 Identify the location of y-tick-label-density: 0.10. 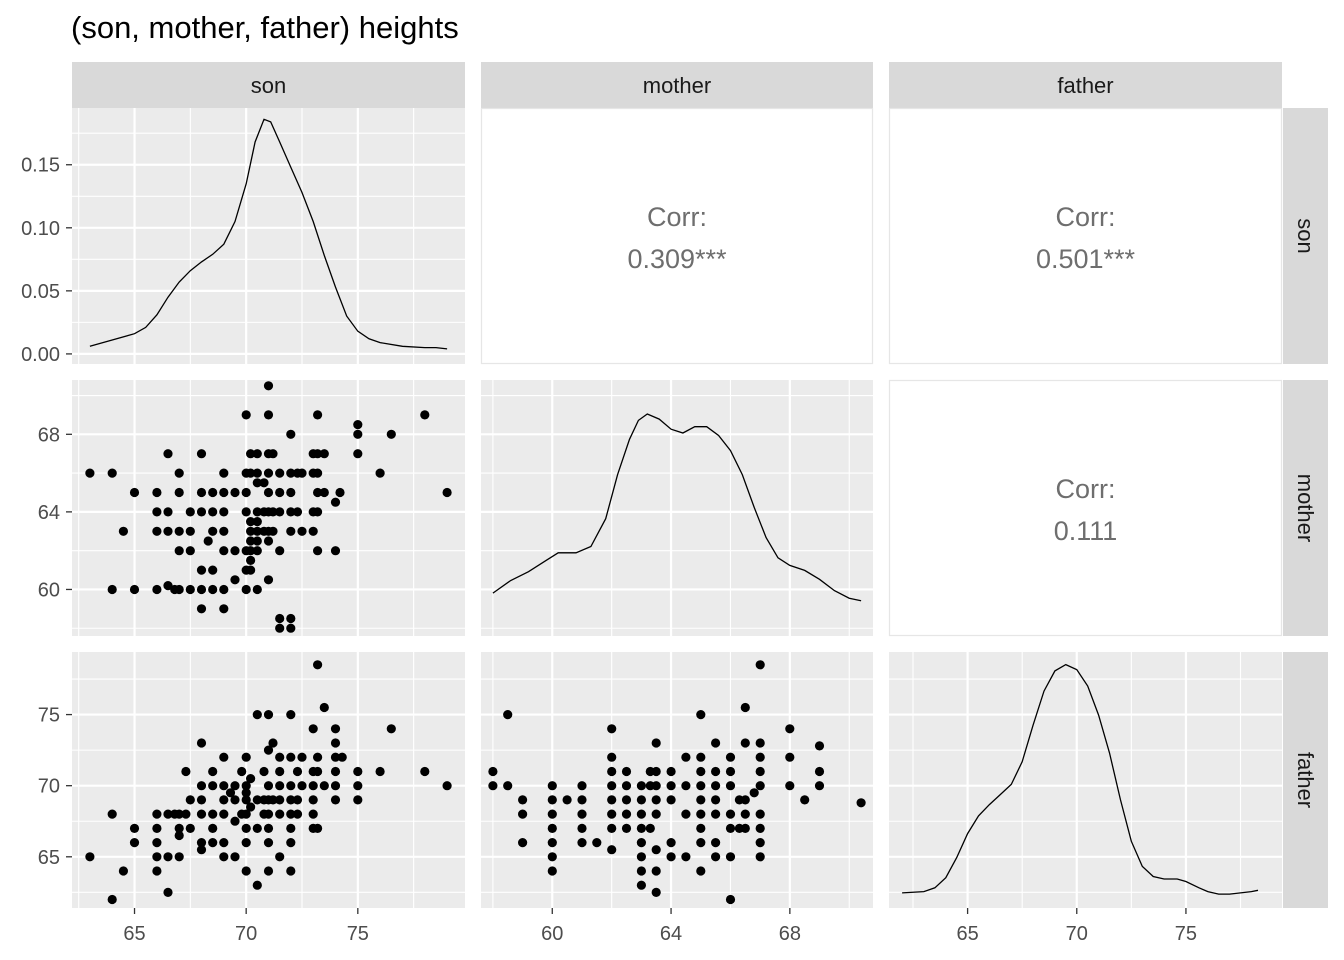
(40, 229).